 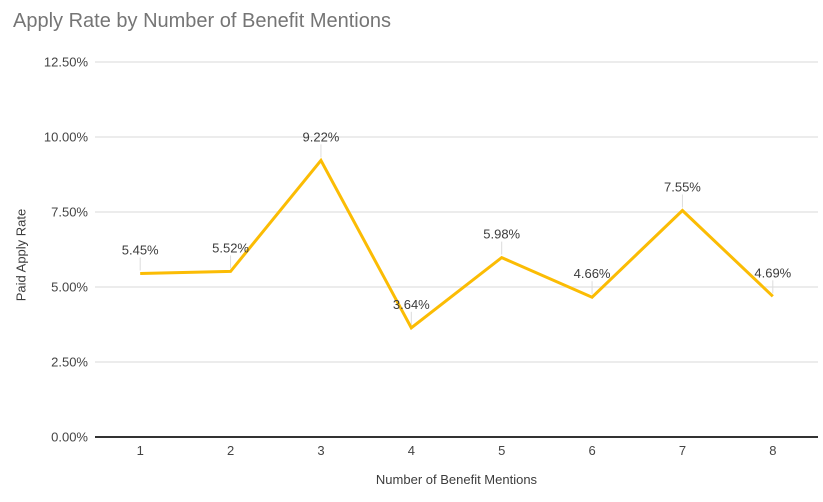 I want to click on x-tick-label: 7, so click(x=682, y=450).